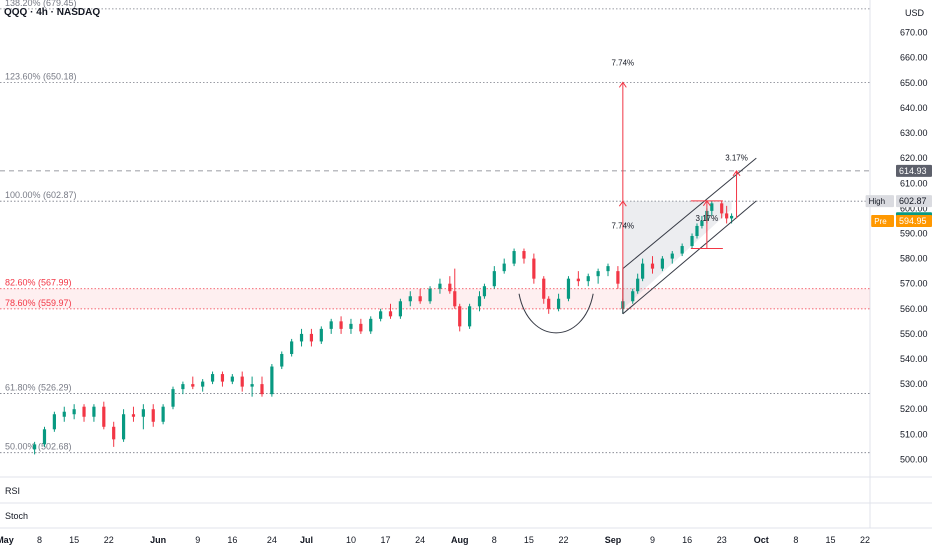  Describe the element at coordinates (914, 384) in the screenshot. I see `price-tick-label: 530.00` at that location.